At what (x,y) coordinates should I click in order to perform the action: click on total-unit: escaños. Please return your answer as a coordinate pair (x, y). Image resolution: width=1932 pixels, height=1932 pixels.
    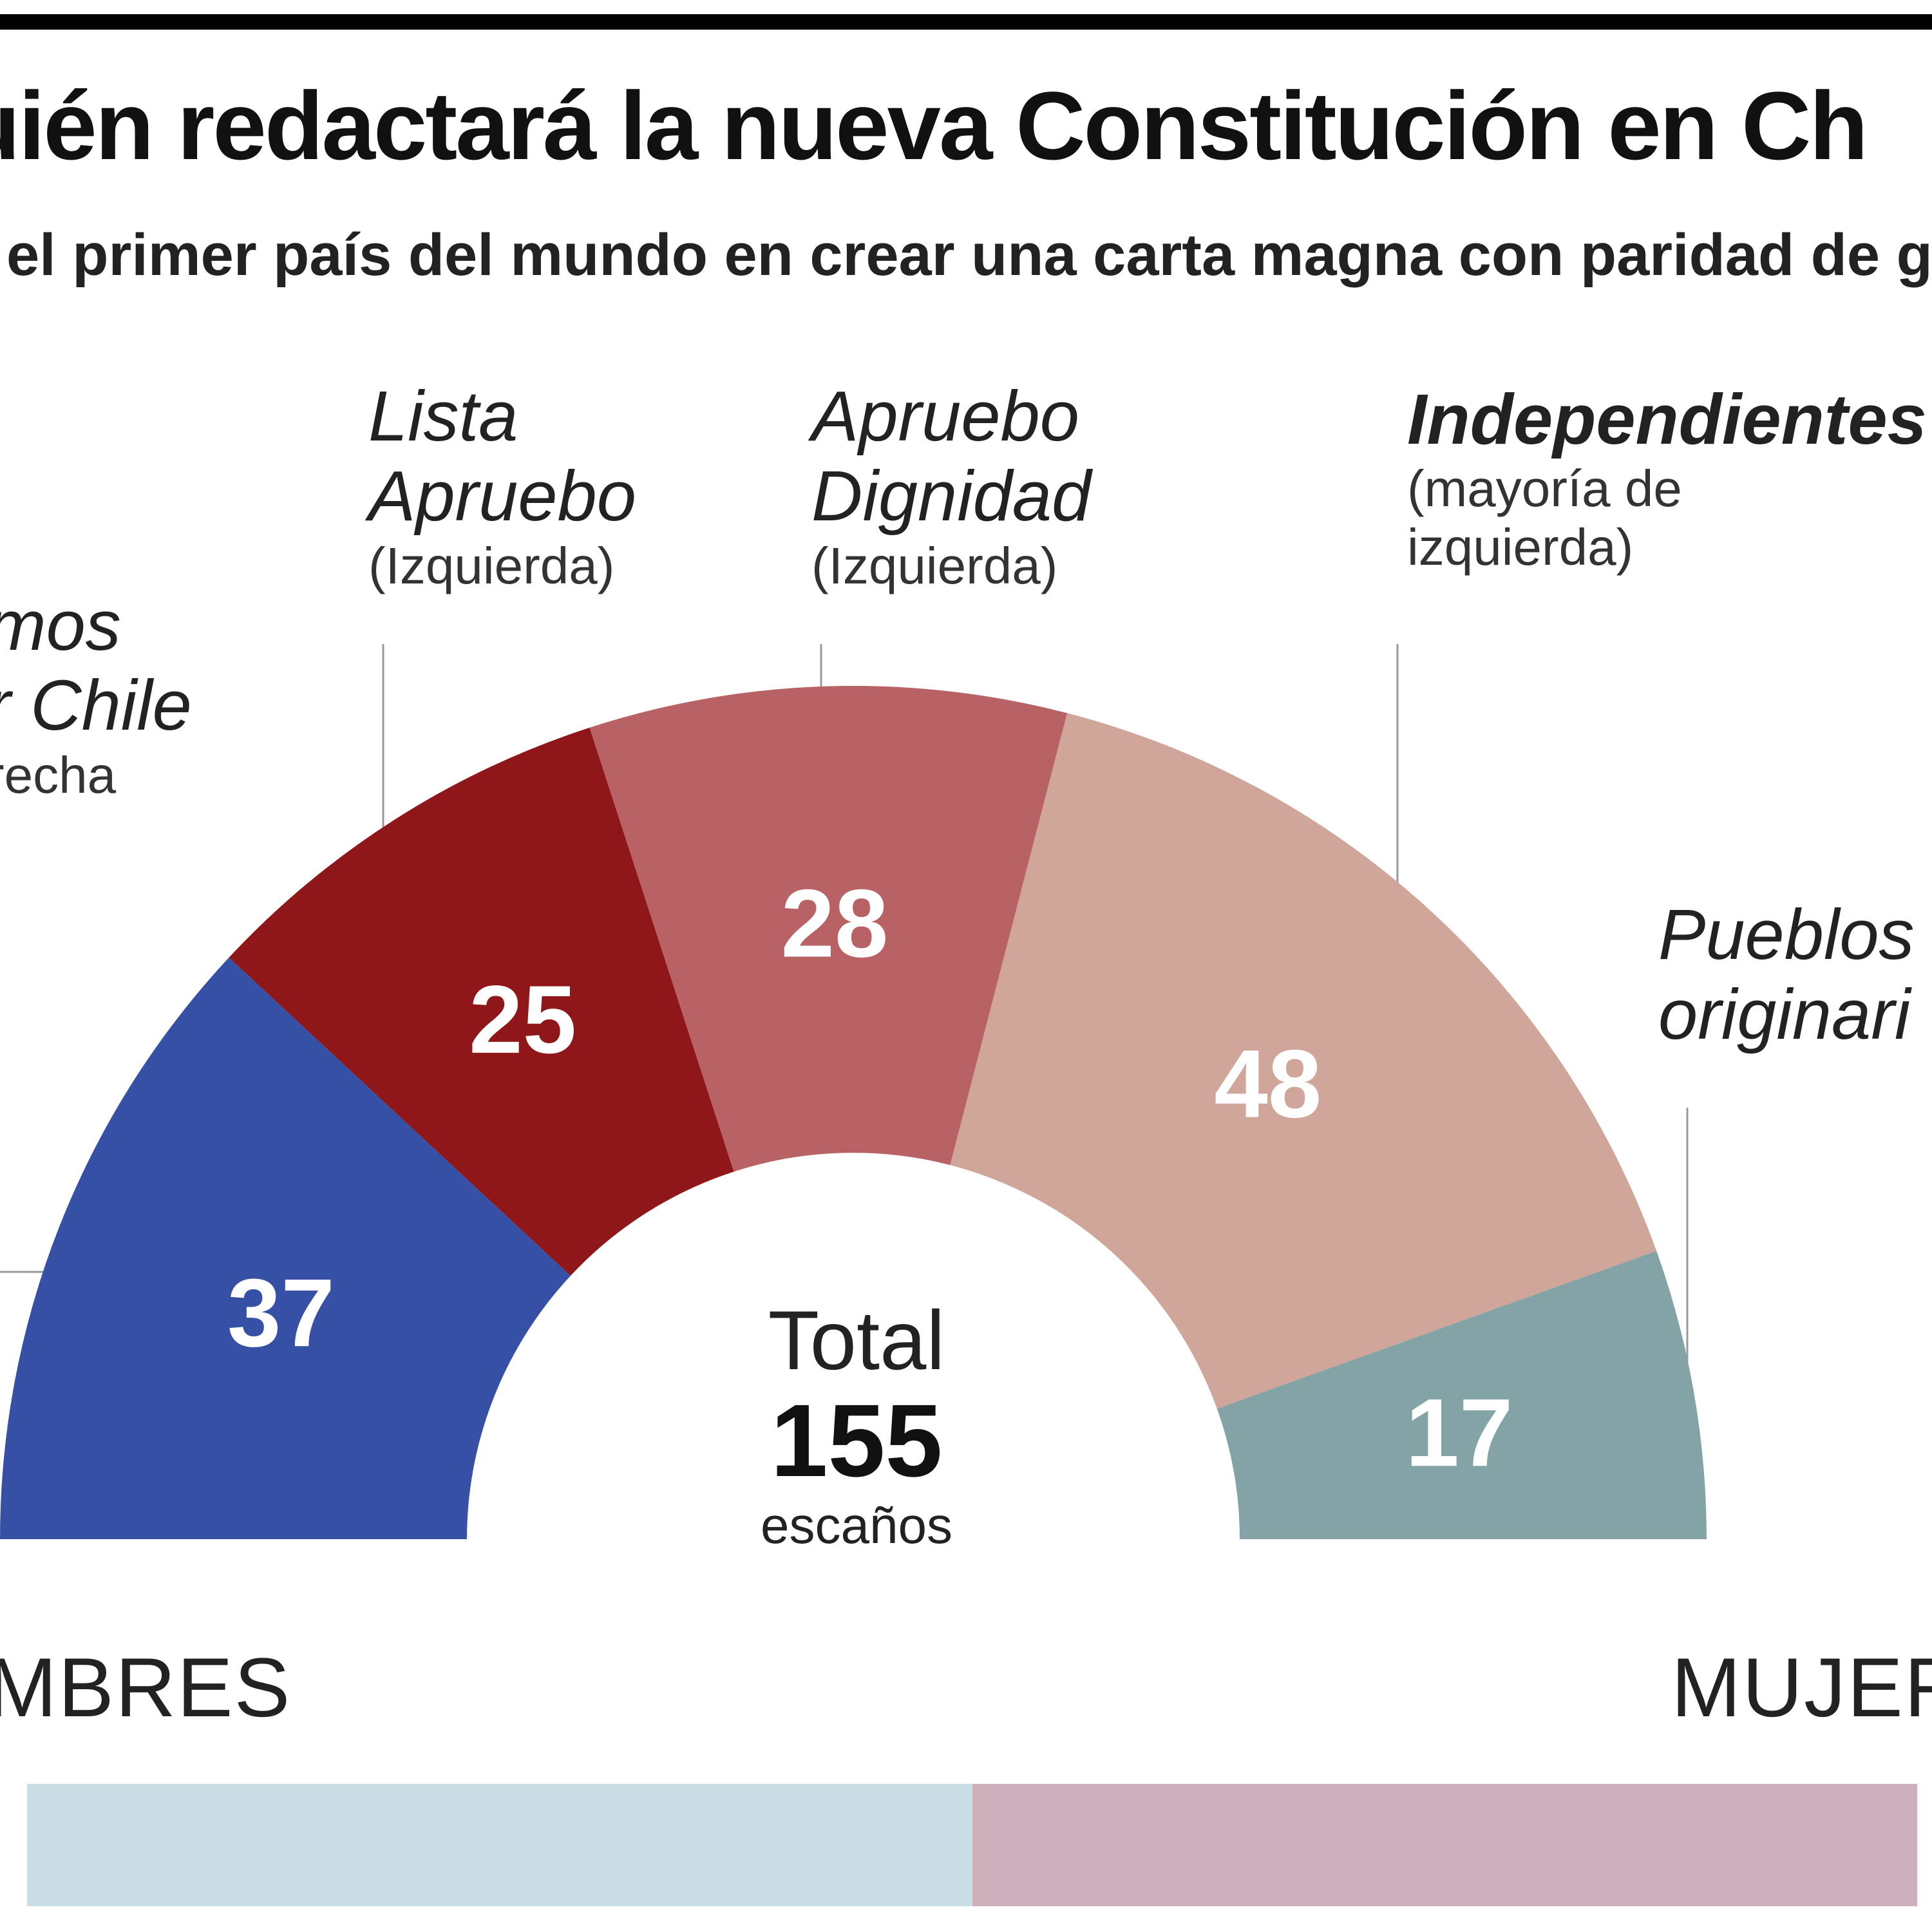
    Looking at the image, I should click on (856, 1525).